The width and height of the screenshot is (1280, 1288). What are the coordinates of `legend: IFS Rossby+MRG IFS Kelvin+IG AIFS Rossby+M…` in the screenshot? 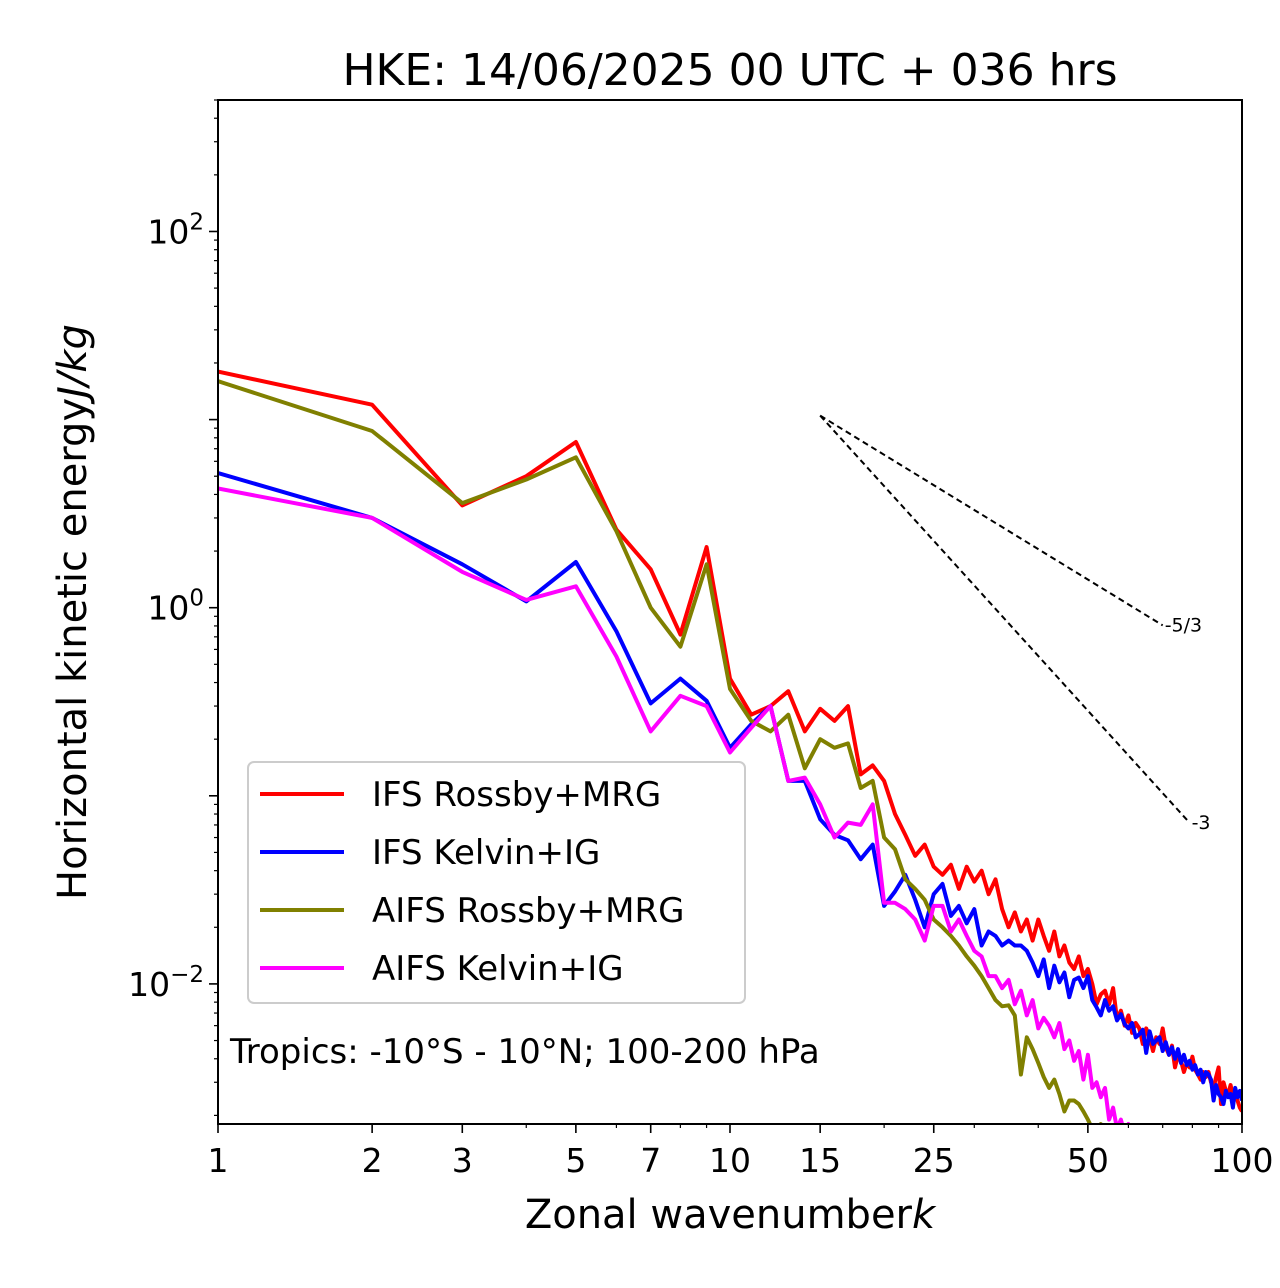 It's located at (496, 882).